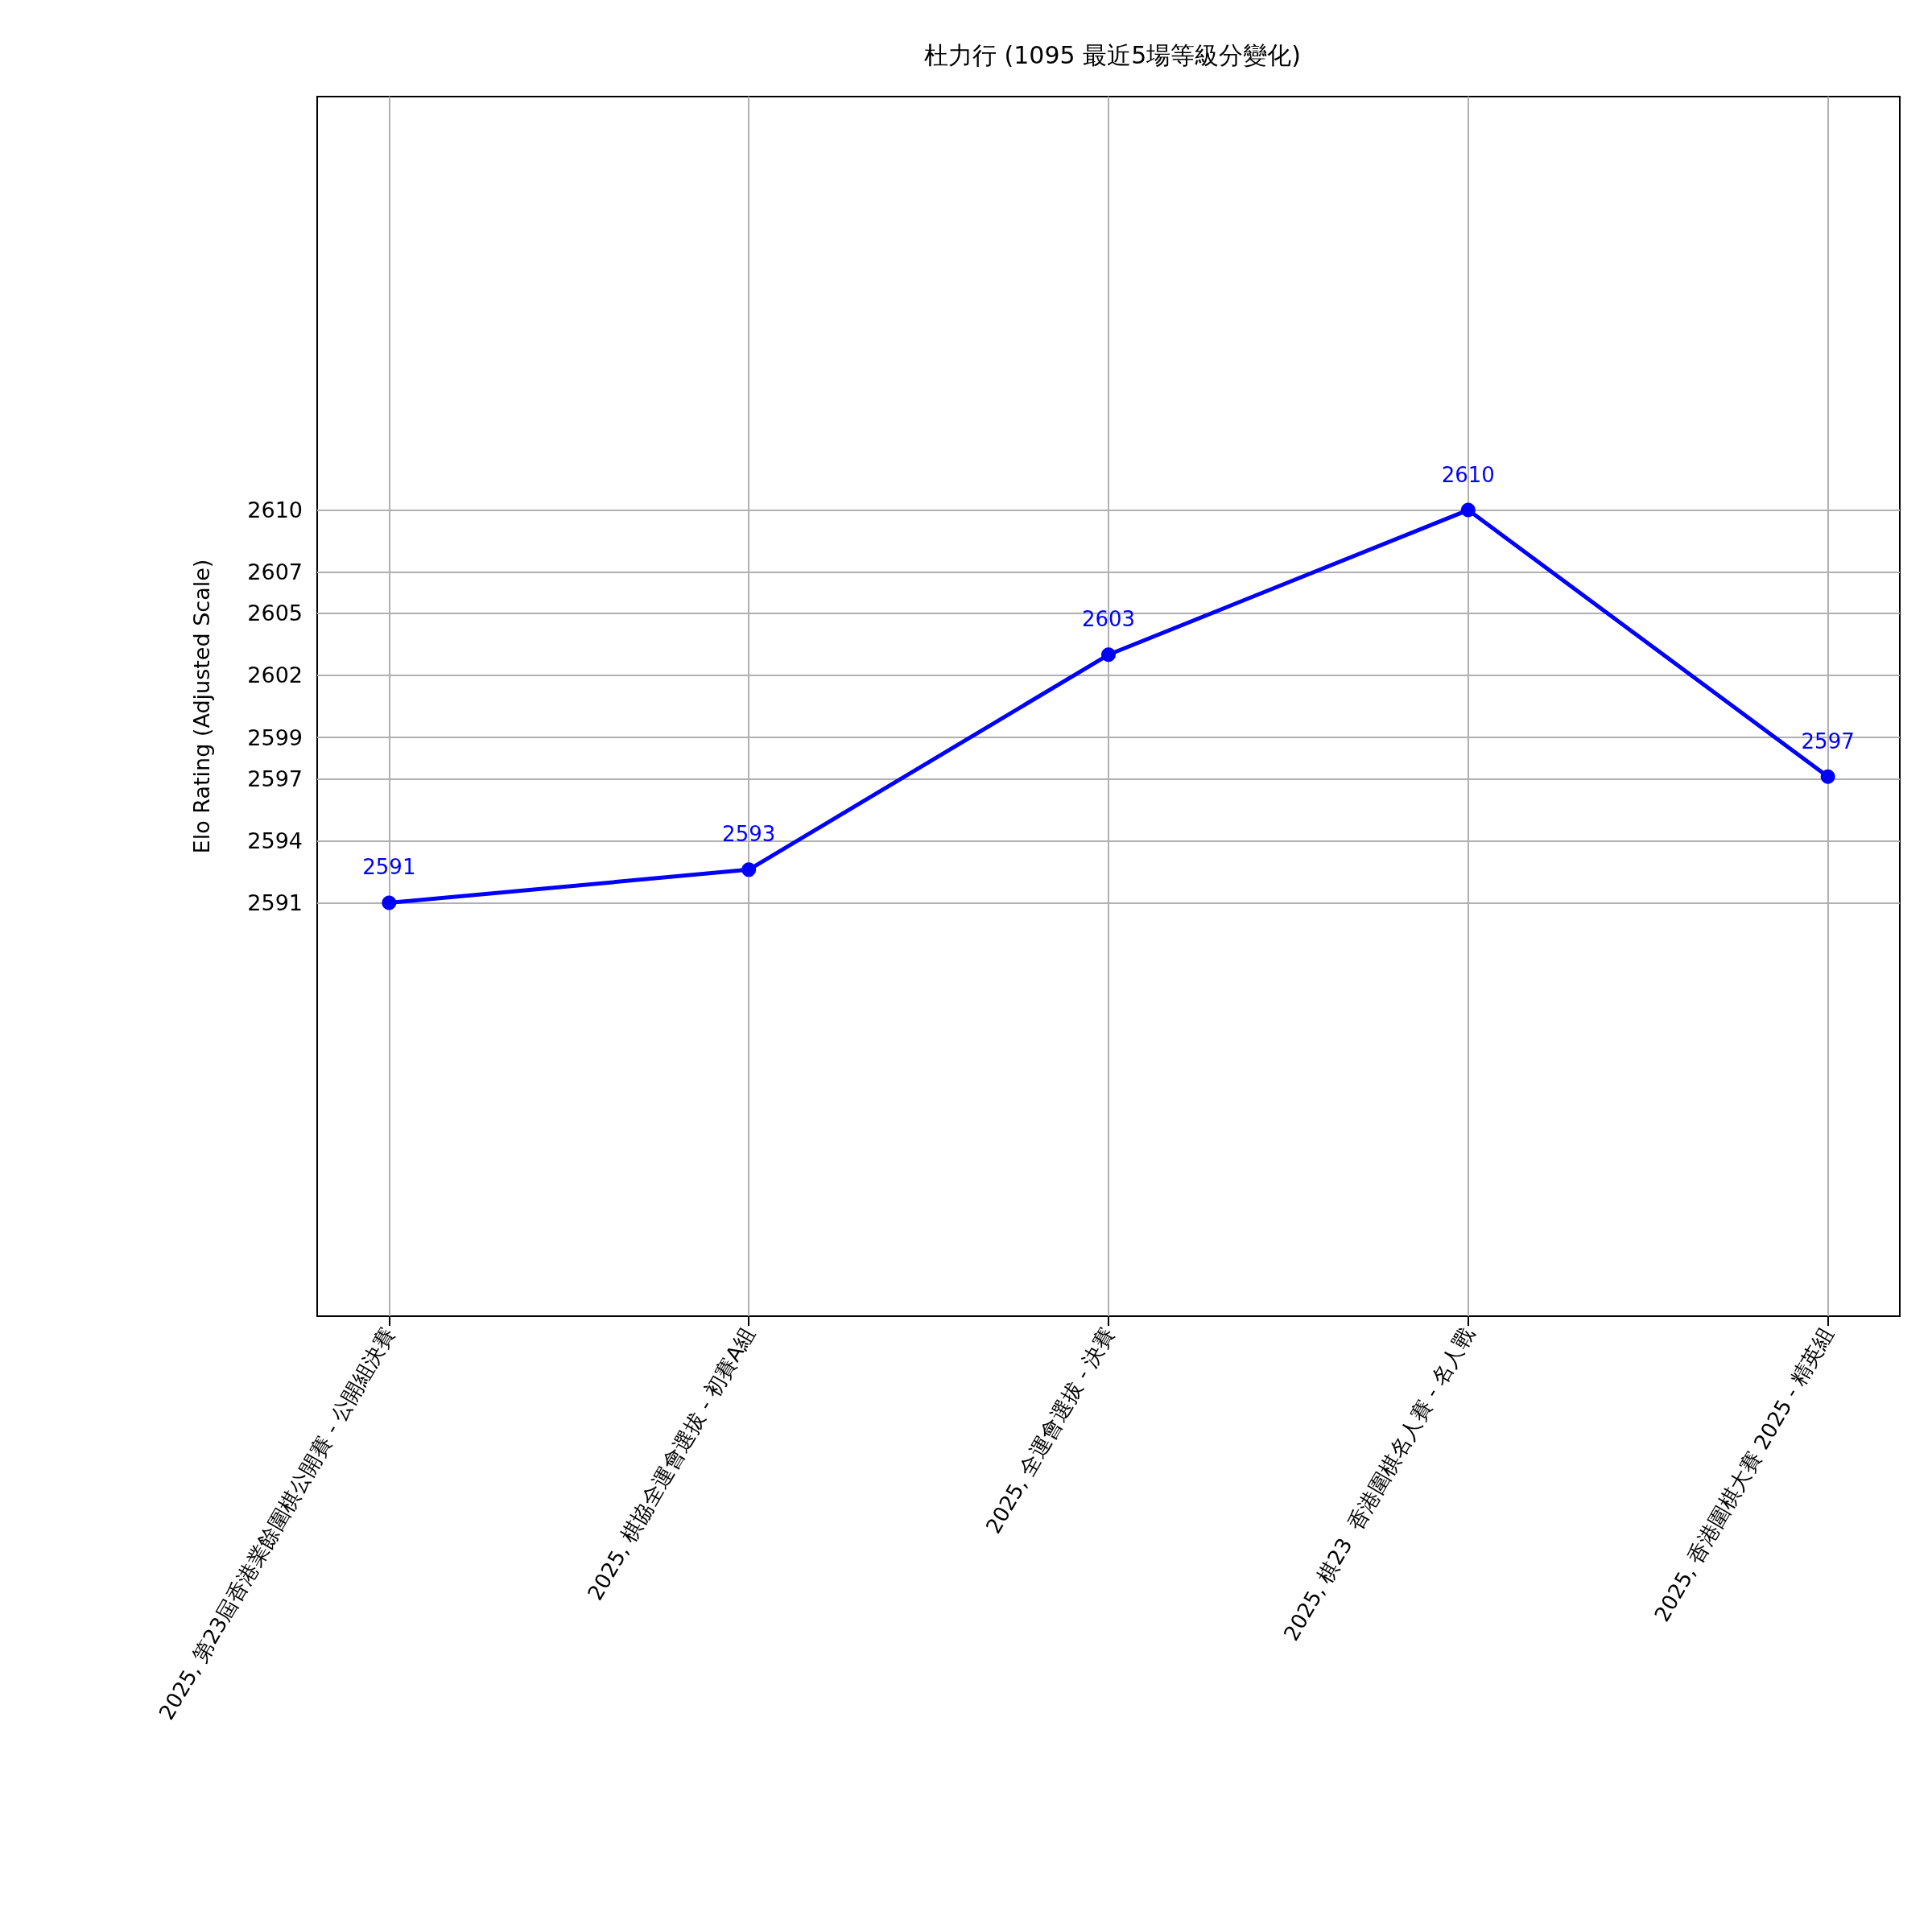 The width and height of the screenshot is (1932, 1932). Describe the element at coordinates (1828, 741) in the screenshot. I see `data-label: 2597` at that location.